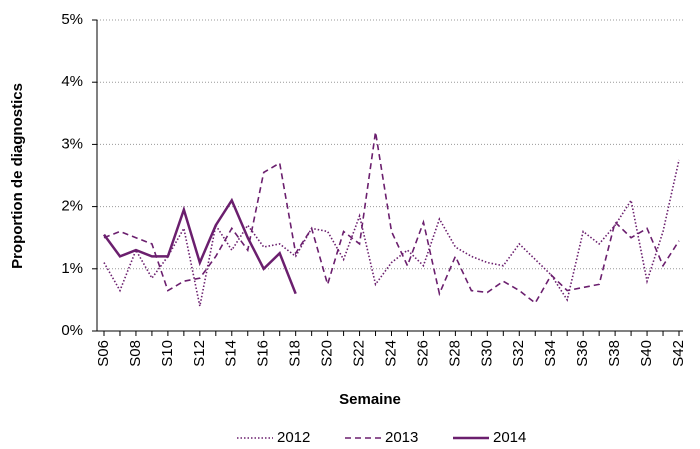 The image size is (700, 449). Describe the element at coordinates (103, 353) in the screenshot. I see `x-tick-label: S06` at that location.